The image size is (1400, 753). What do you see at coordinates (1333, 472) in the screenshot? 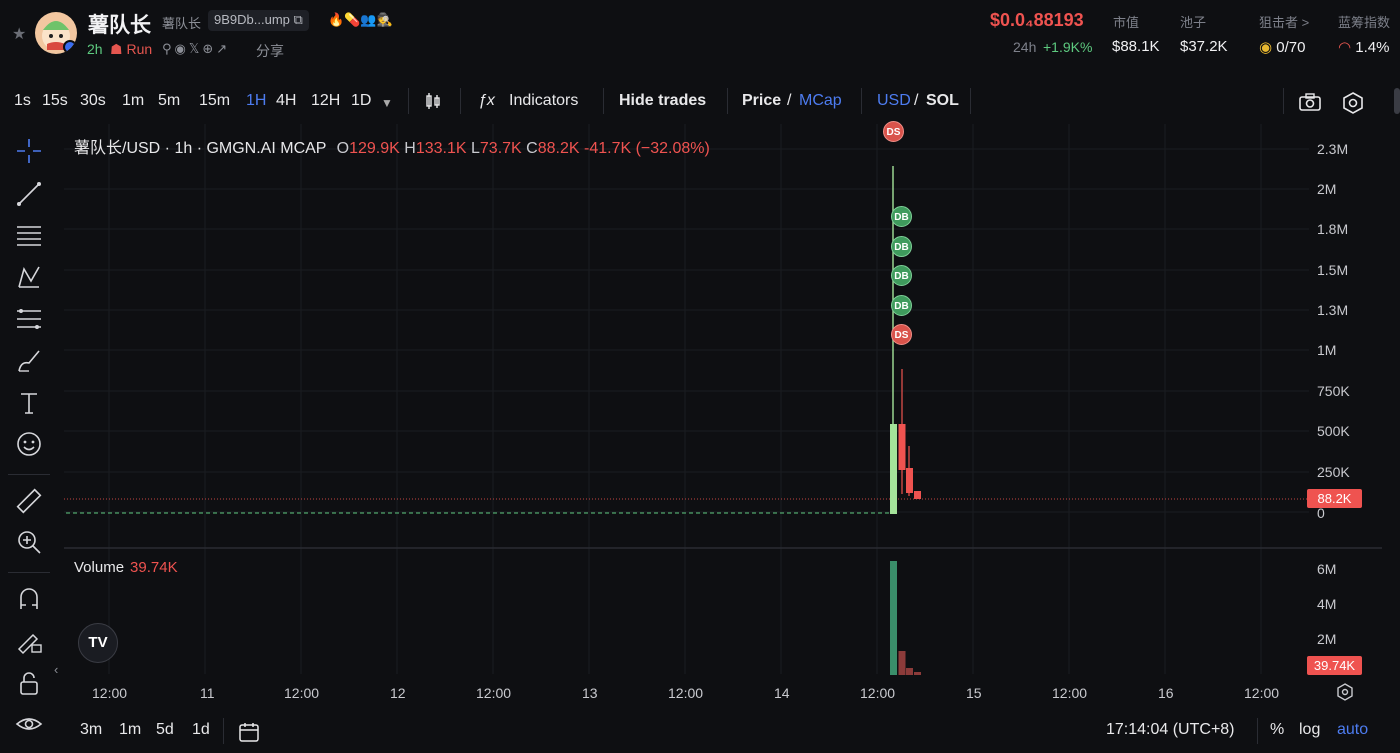
I see `y-tick: 250K` at bounding box center [1333, 472].